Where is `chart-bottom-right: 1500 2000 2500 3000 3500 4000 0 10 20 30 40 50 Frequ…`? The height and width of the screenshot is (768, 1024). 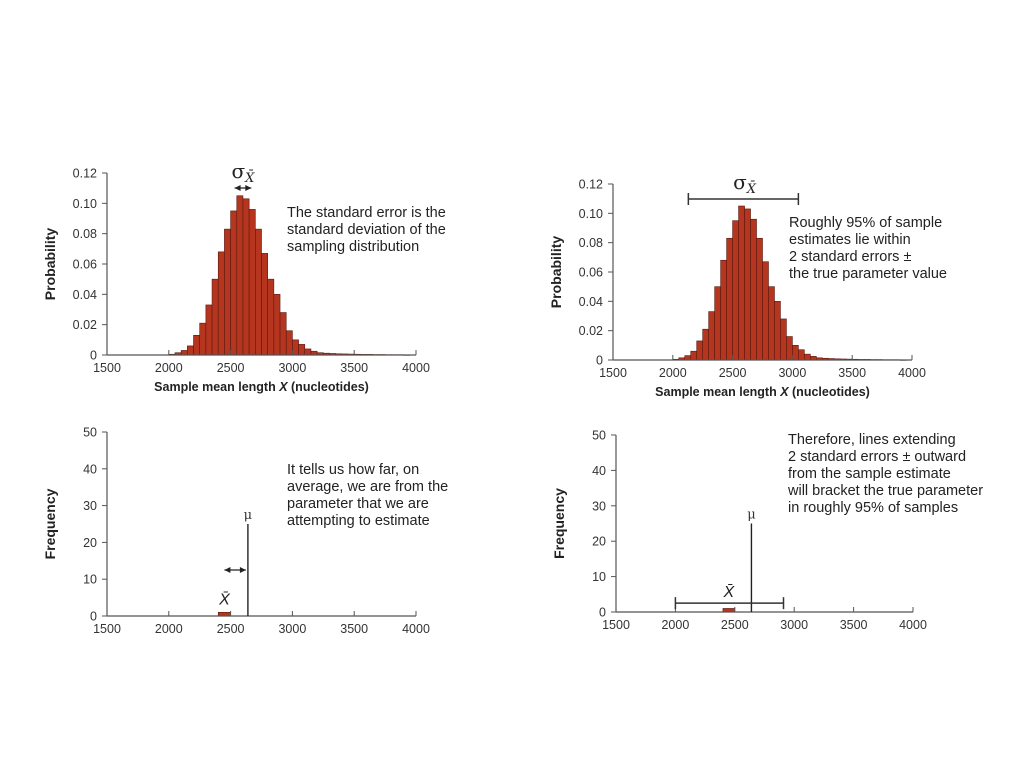
chart-bottom-right: 1500 2000 2500 3000 3500 4000 0 10 20 30 40 50 Frequ… is located at coordinates (739, 531).